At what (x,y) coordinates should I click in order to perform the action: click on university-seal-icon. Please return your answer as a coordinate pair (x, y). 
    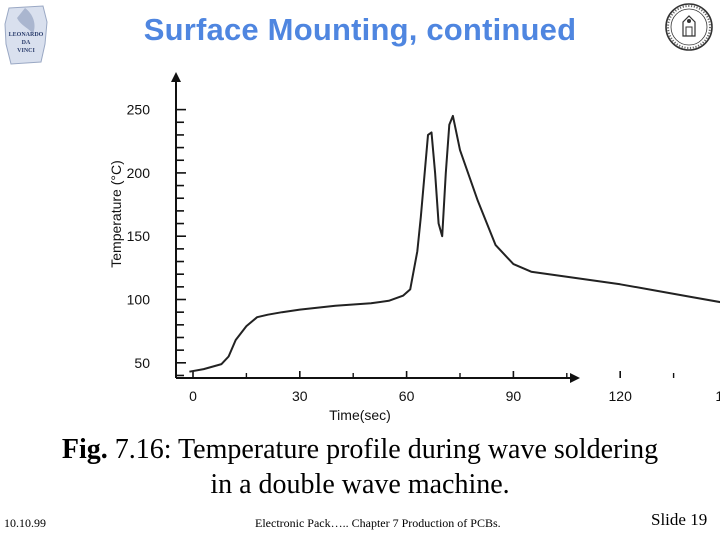
    Looking at the image, I should click on (689, 27).